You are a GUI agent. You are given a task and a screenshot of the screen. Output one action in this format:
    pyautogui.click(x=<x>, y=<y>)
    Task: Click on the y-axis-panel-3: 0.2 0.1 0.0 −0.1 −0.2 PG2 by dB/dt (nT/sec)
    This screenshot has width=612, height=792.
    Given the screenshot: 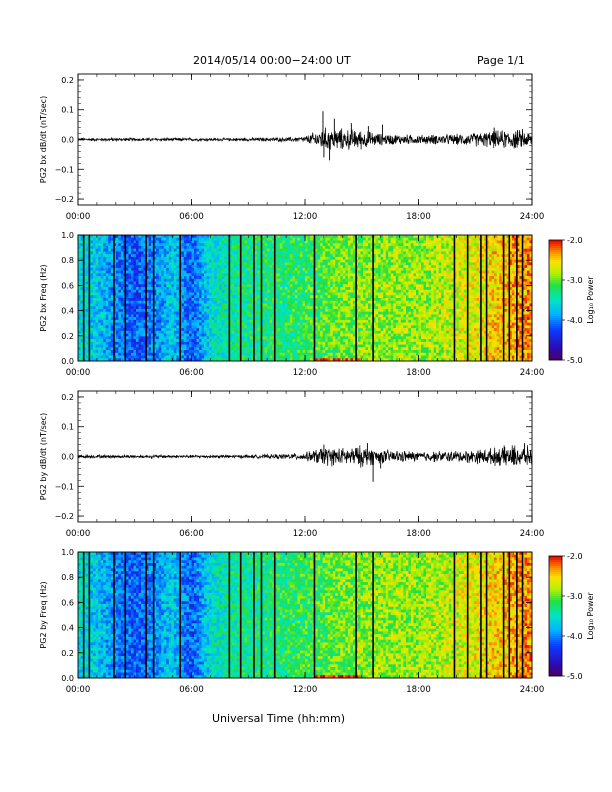 What is the action you would take?
    pyautogui.click(x=285, y=457)
    